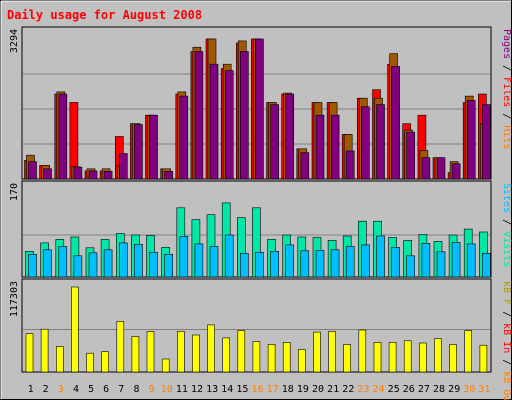 Image resolution: width=512 pixels, height=400 pixels. What do you see at coordinates (14, 192) in the screenshot?
I see `y-max-label-sites-visits: 170` at bounding box center [14, 192].